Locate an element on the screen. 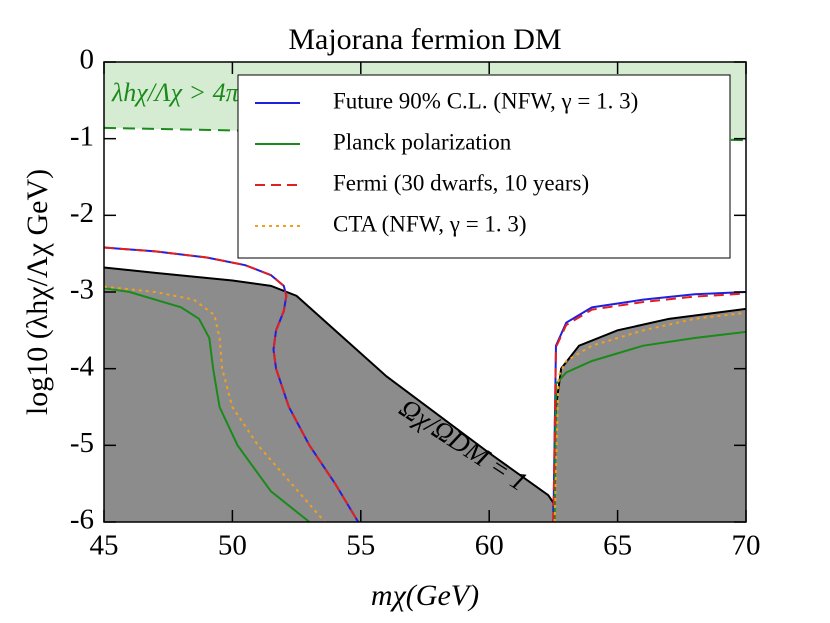 Image resolution: width=830 pixels, height=623 pixels. y-tick-label: -4 is located at coordinates (82, 366).